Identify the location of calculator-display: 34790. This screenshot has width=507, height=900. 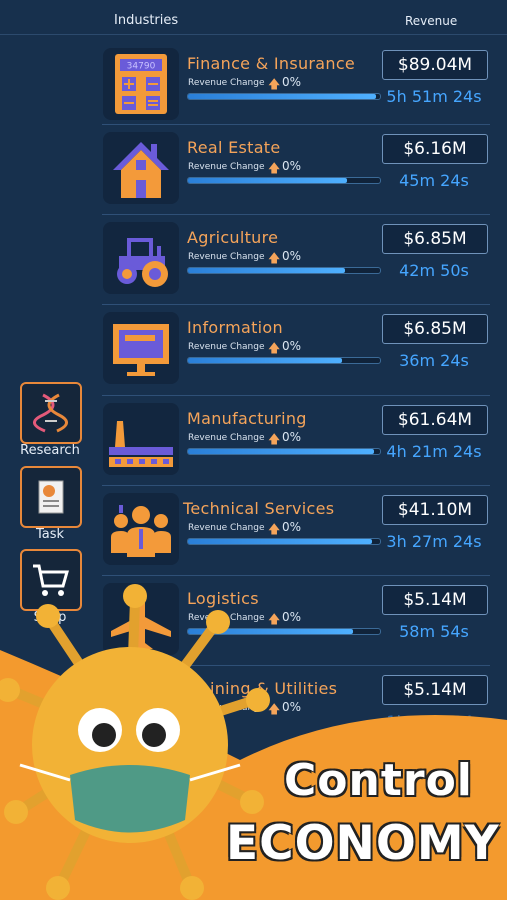
(141, 67).